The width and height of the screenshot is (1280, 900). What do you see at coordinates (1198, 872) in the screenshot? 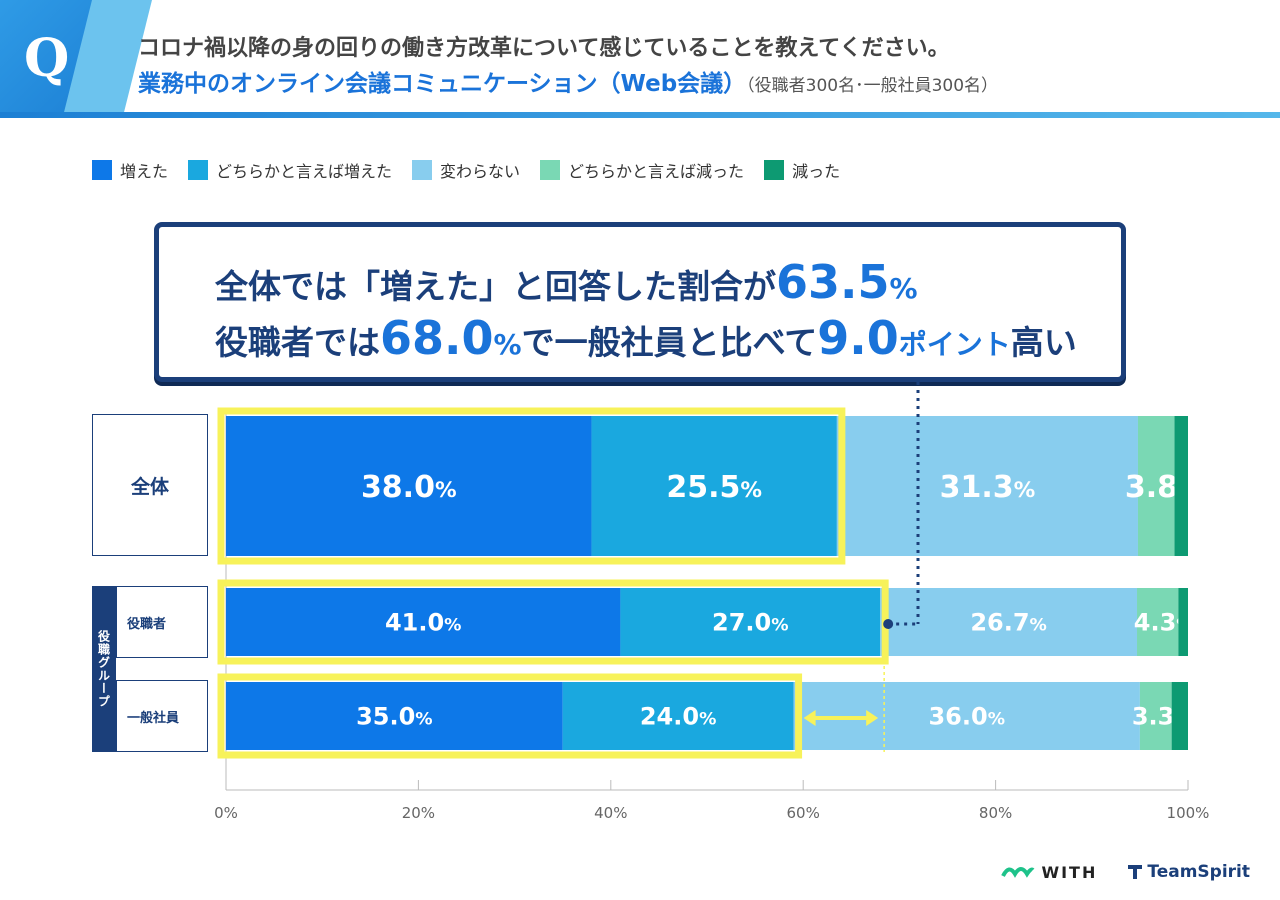
I see `teamspirit-logo-text: TeamSpirit` at bounding box center [1198, 872].